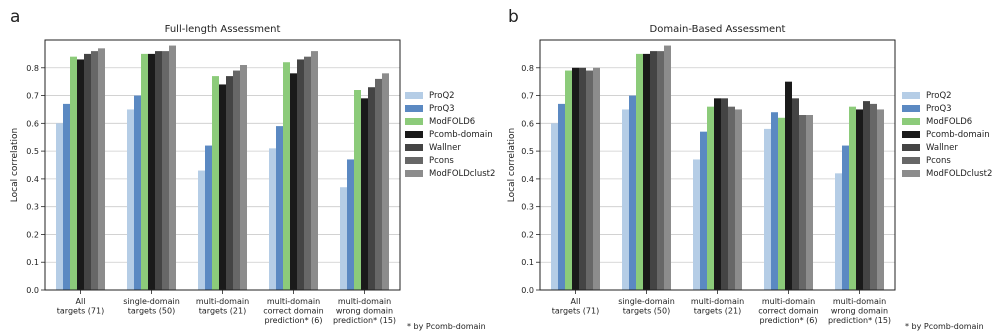  What do you see at coordinates (151, 301) in the screenshot?
I see `x-tick-label-line: single-domain` at bounding box center [151, 301].